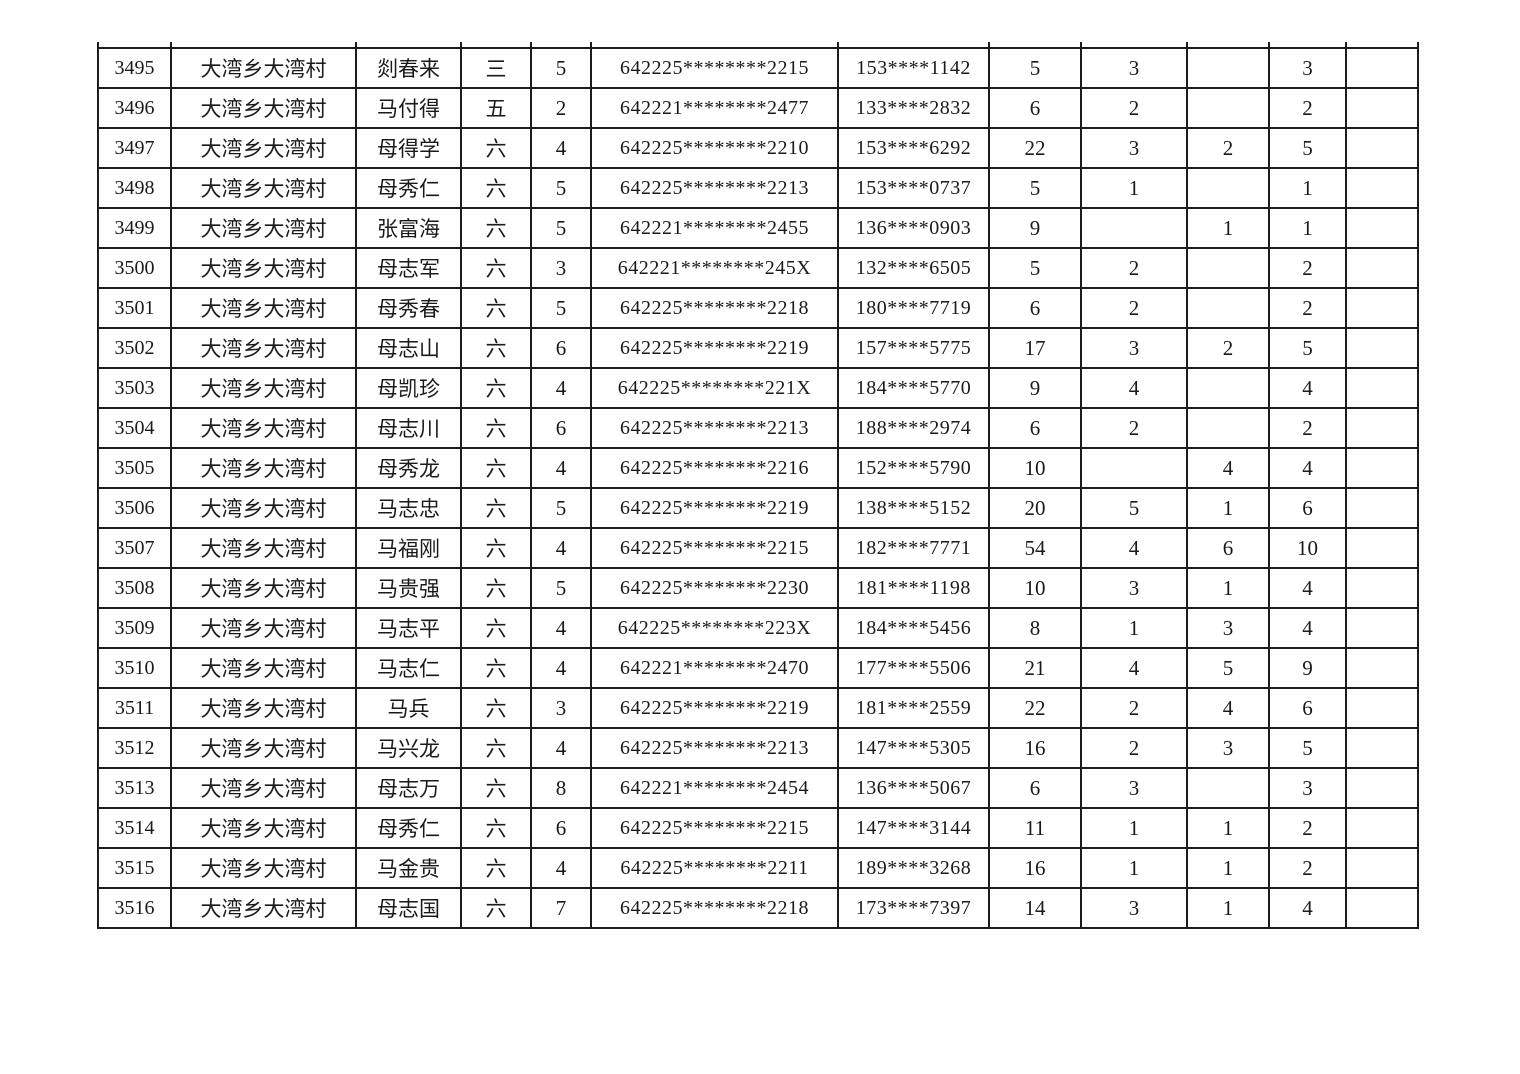 The height and width of the screenshot is (1074, 1520). What do you see at coordinates (561, 68) in the screenshot?
I see `cell-group: 5` at bounding box center [561, 68].